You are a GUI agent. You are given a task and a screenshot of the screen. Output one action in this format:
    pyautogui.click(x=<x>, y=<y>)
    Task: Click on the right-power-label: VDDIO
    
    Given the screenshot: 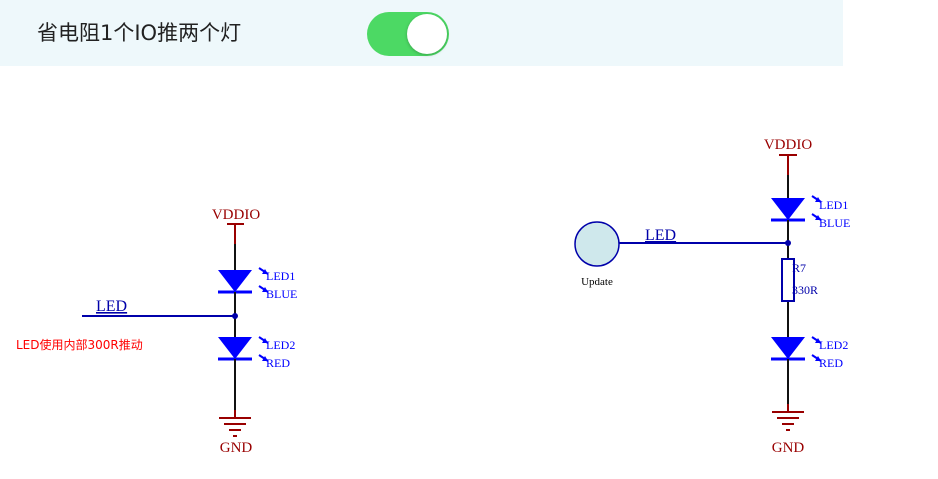 What is the action you would take?
    pyautogui.click(x=788, y=145)
    